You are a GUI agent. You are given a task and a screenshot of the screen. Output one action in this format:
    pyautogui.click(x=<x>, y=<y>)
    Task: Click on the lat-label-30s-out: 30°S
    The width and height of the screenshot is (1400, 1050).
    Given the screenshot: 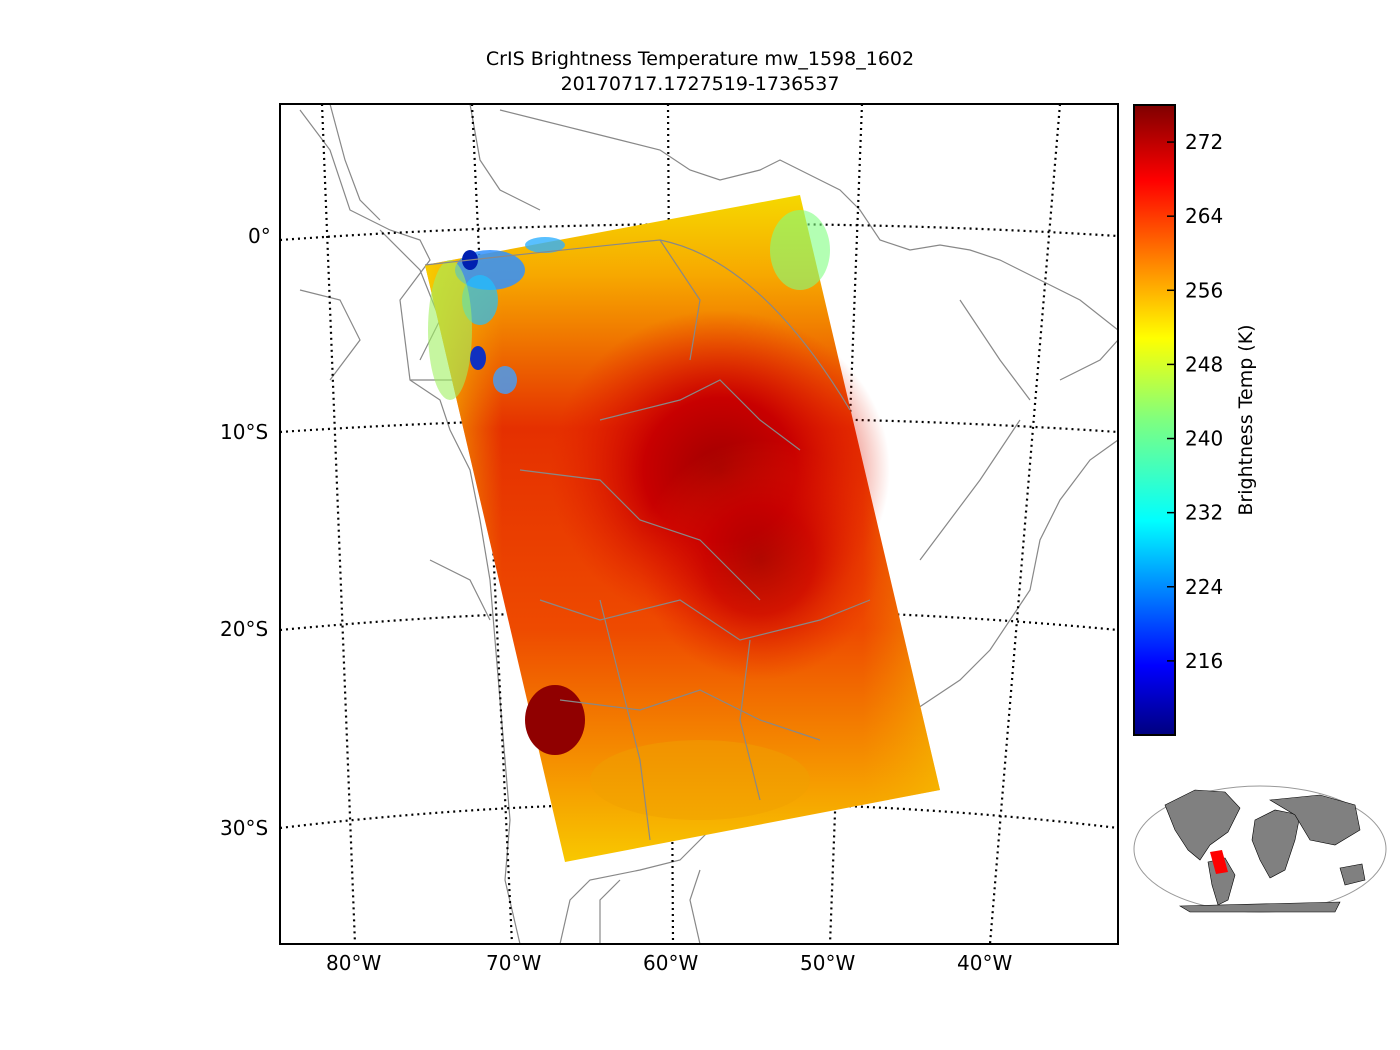 What is the action you would take?
    pyautogui.click(x=244, y=828)
    